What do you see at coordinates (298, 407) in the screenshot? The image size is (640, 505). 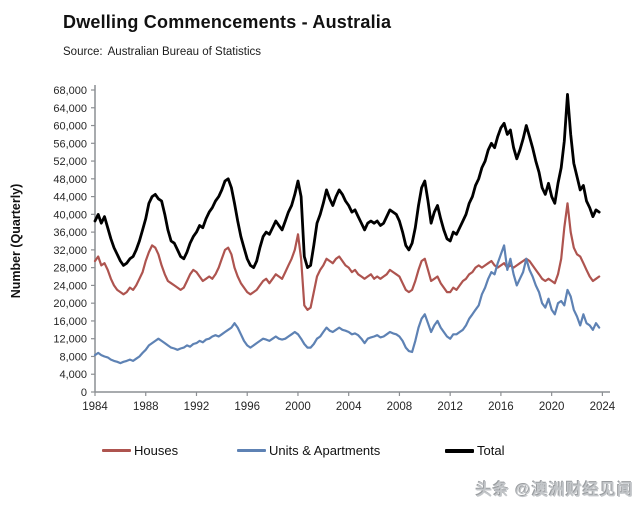 I see `x-tick-label: 2000` at bounding box center [298, 407].